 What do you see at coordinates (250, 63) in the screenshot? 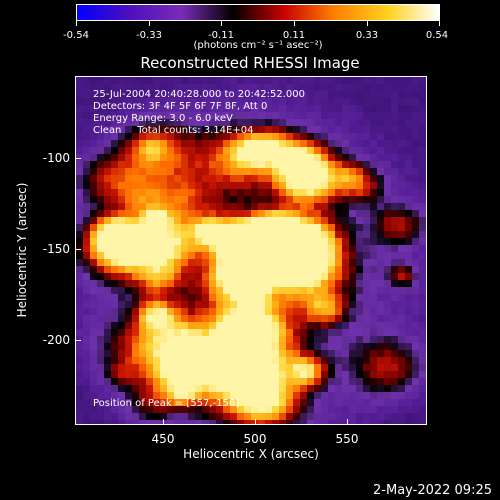
I see `page-title: Reconstructed RHESSI Image` at bounding box center [250, 63].